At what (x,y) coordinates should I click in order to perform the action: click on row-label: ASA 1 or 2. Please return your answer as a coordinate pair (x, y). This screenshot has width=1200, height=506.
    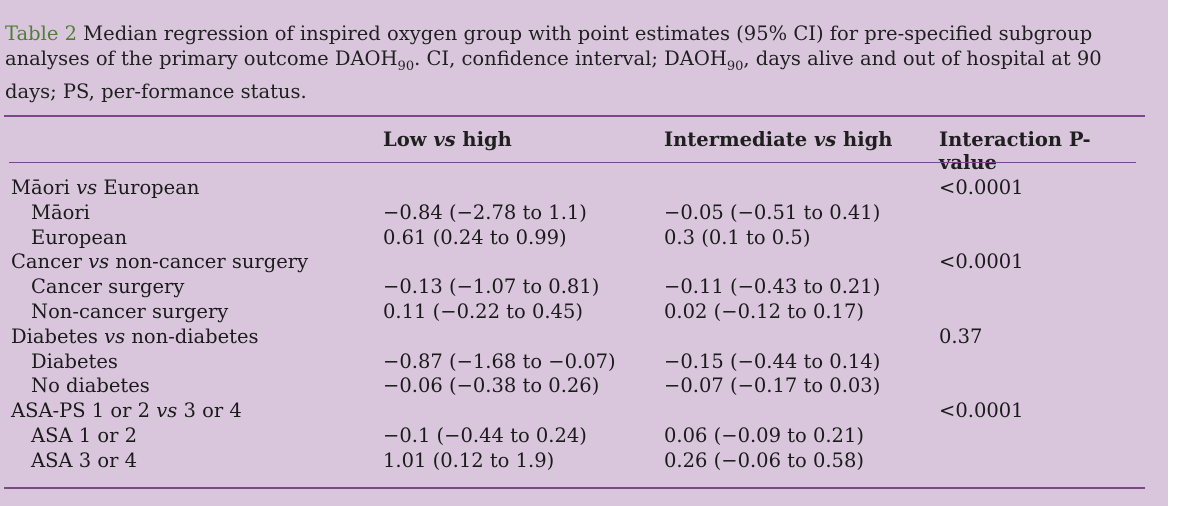
    Looking at the image, I should click on (84, 435).